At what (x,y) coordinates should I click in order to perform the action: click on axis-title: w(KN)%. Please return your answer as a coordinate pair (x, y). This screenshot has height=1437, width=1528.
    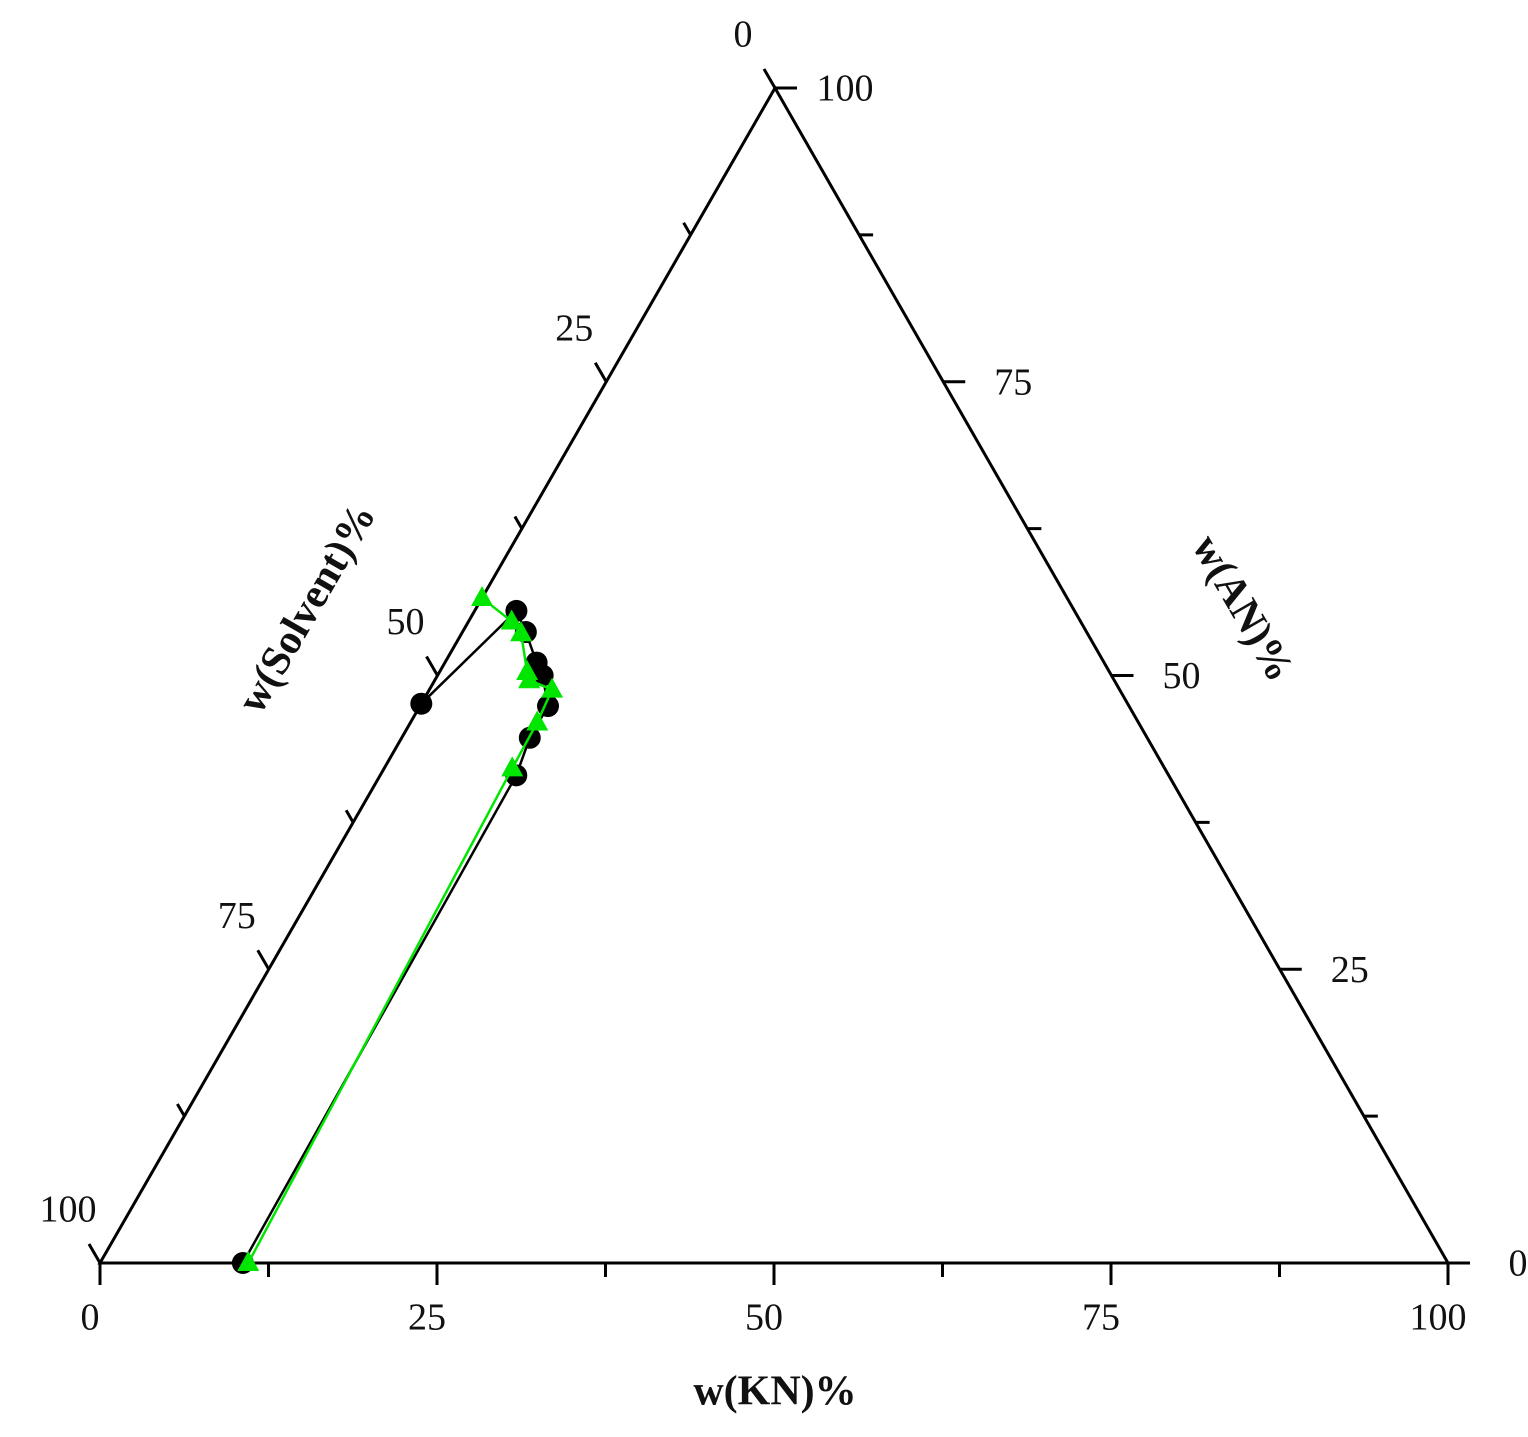
    Looking at the image, I should click on (774, 1392).